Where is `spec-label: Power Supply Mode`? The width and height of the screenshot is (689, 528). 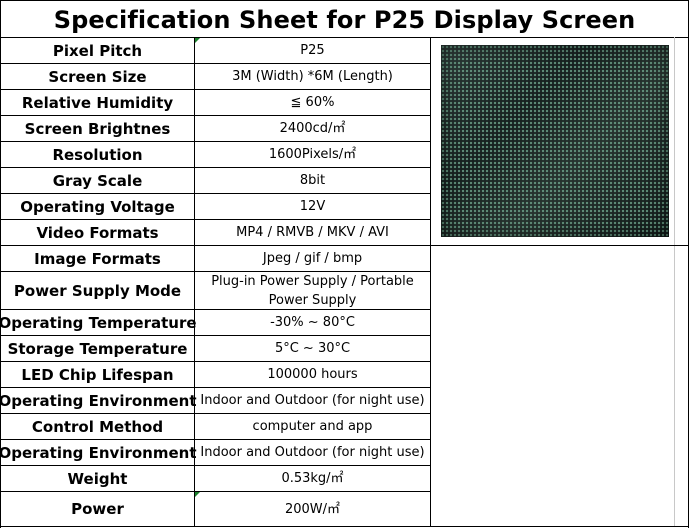 spec-label: Power Supply Mode is located at coordinates (97, 290).